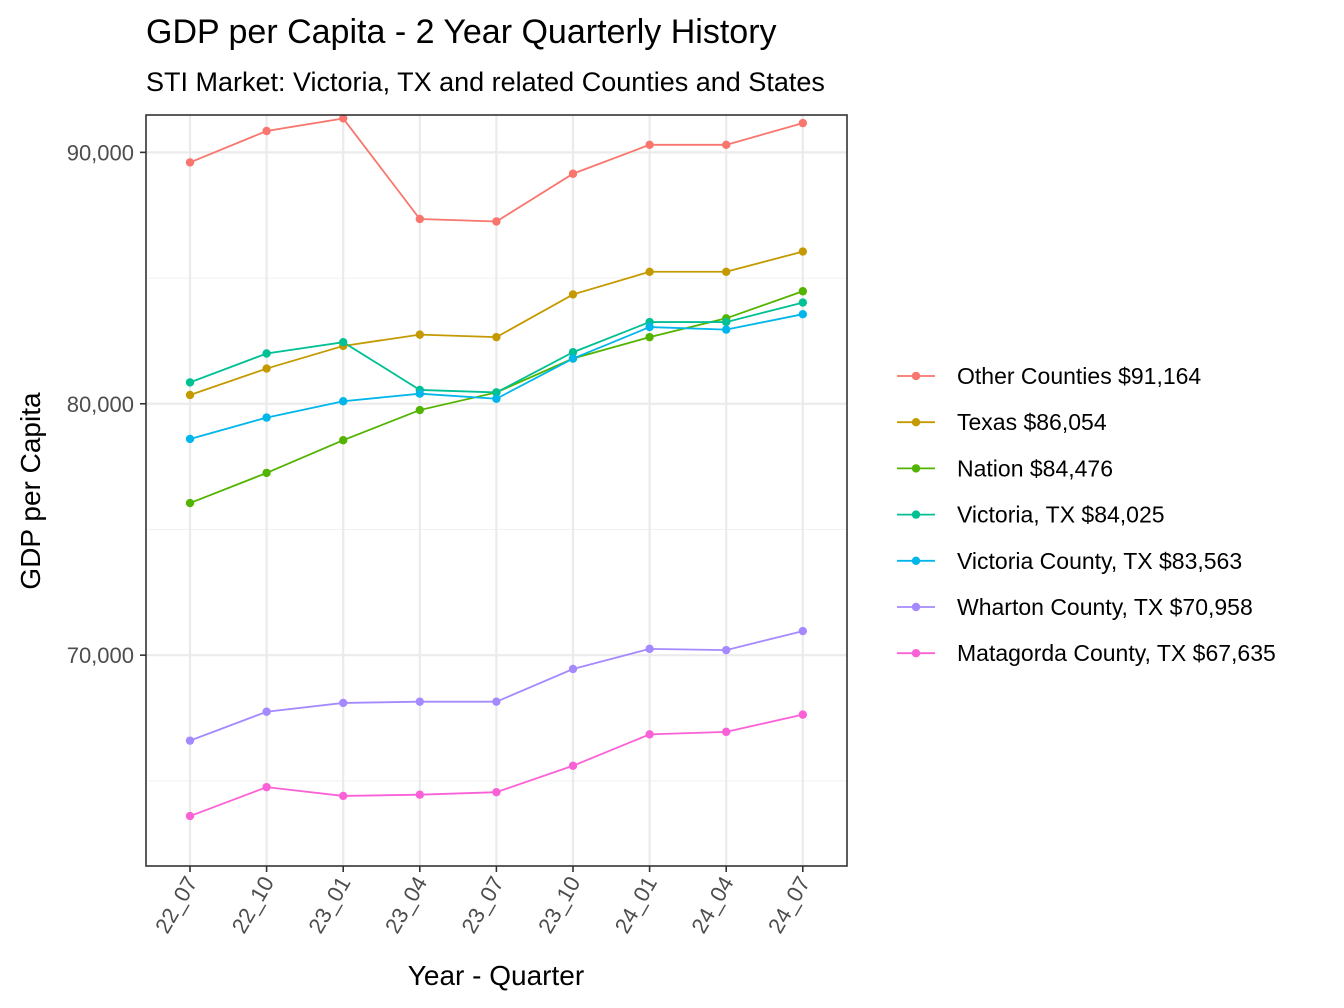 This screenshot has width=1344, height=1008. Describe the element at coordinates (100, 404) in the screenshot. I see `y-tick-label: 80,000` at that location.